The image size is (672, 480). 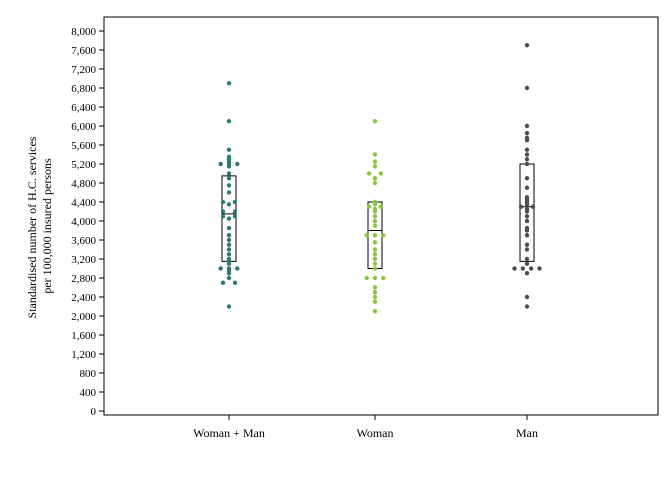 I want to click on y-tick-label: 1,200, so click(x=83, y=355).